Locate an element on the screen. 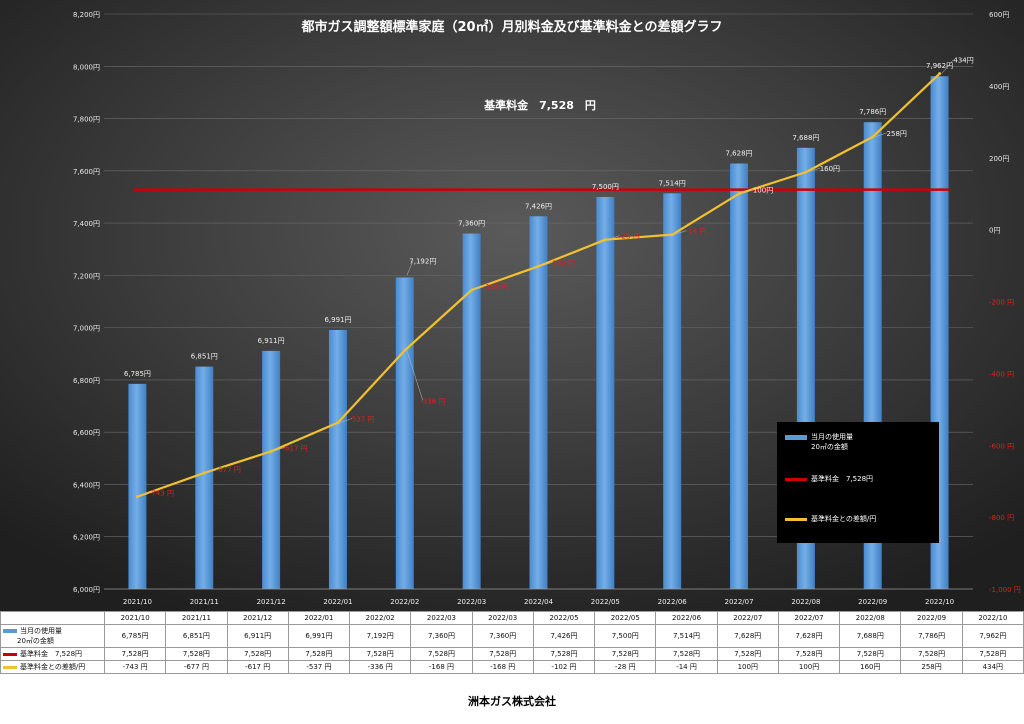 The image size is (1024, 724). table-cell-diff: -677 円 is located at coordinates (196, 667).